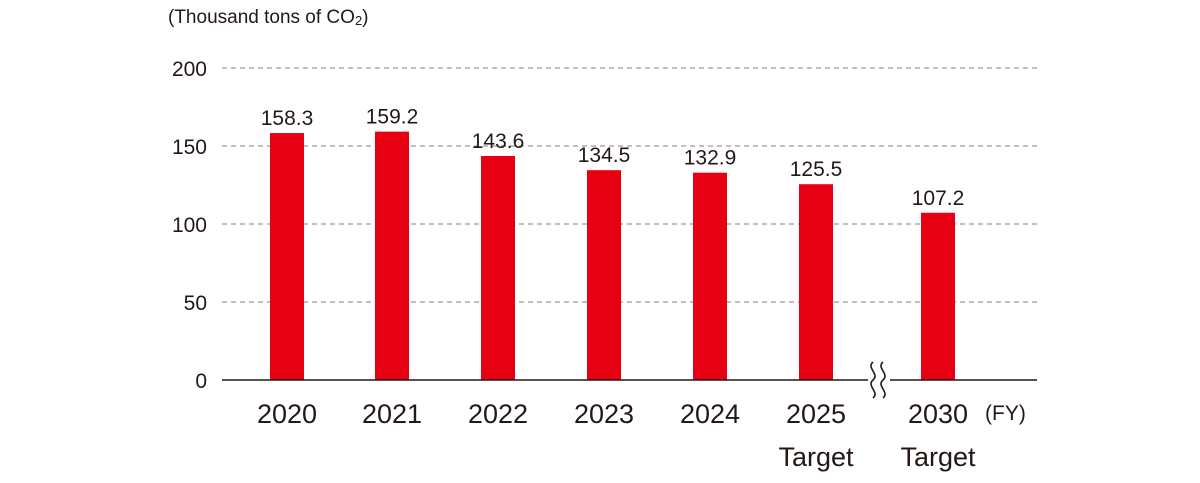 The image size is (1200, 483). What do you see at coordinates (710, 158) in the screenshot?
I see `data-label: 132.9` at bounding box center [710, 158].